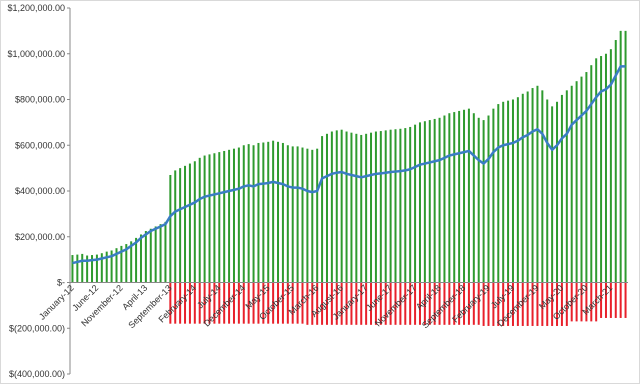  I want to click on y-tick-label: $(200,000.00), so click(37, 328).